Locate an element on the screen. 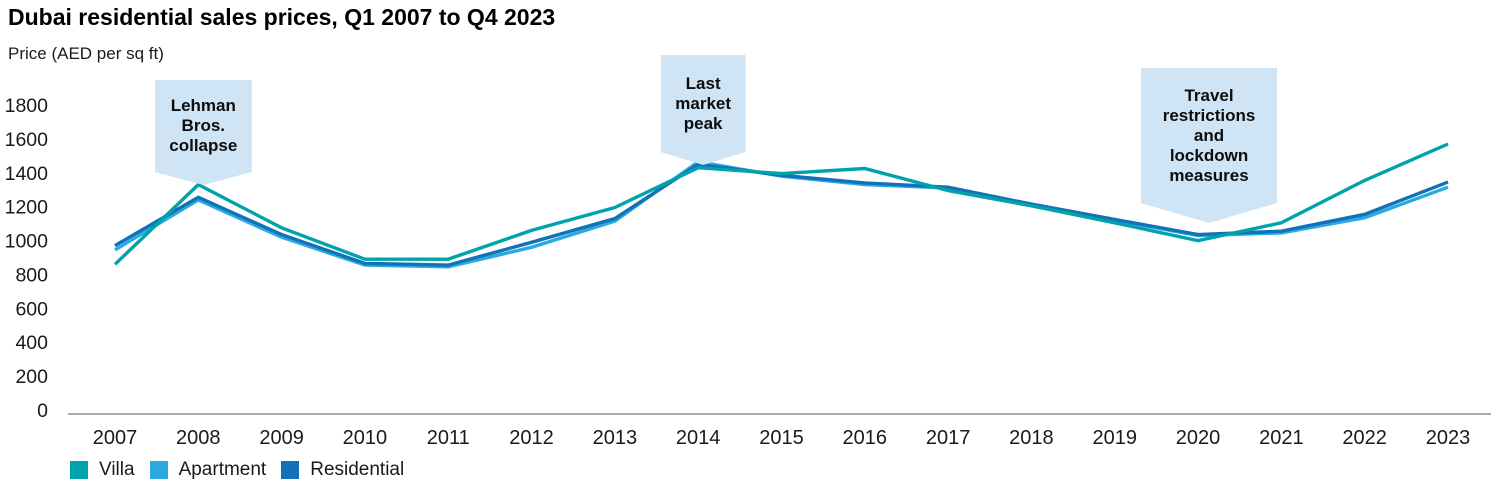 This screenshot has width=1500, height=494. legend: Villa Apartment Residential is located at coordinates (237, 470).